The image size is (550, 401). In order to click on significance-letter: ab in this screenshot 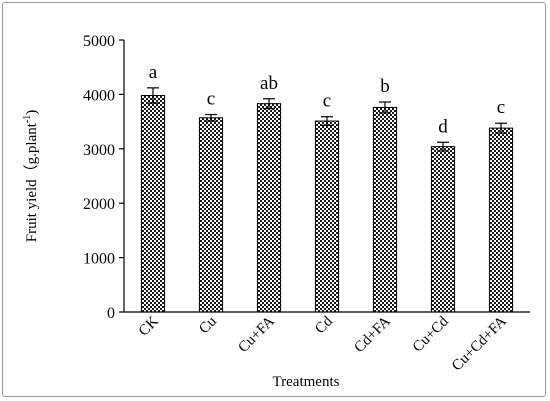, I will do `click(269, 83)`.